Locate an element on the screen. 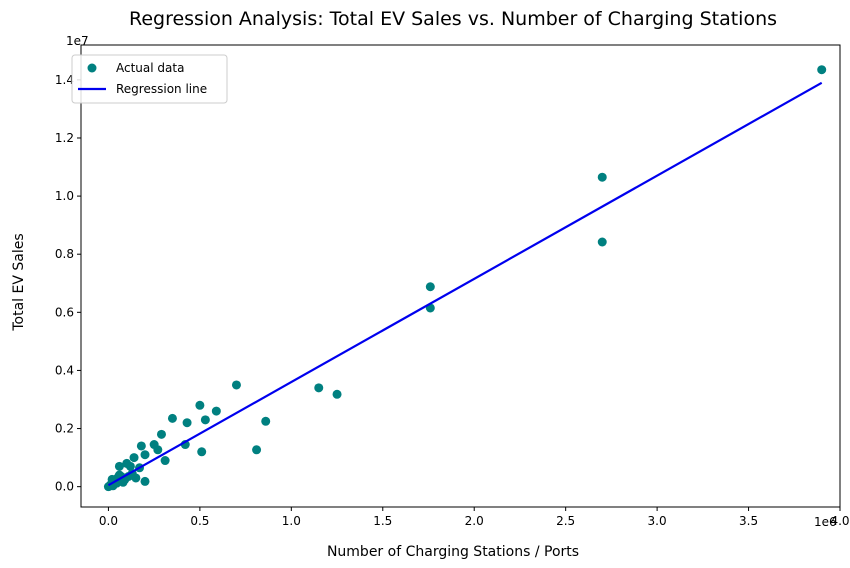 This screenshot has height=568, width=850. x-tick-label: 2.0 is located at coordinates (474, 521).